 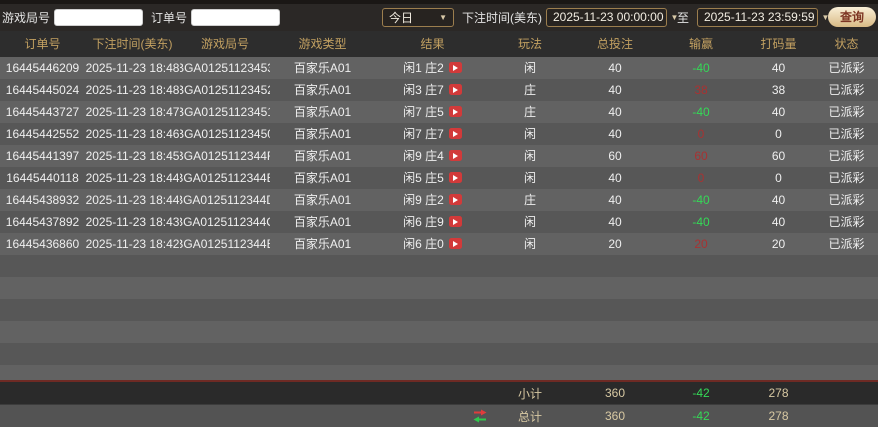 What do you see at coordinates (26, 17) in the screenshot?
I see `game-round-label: 游戏局号` at bounding box center [26, 17].